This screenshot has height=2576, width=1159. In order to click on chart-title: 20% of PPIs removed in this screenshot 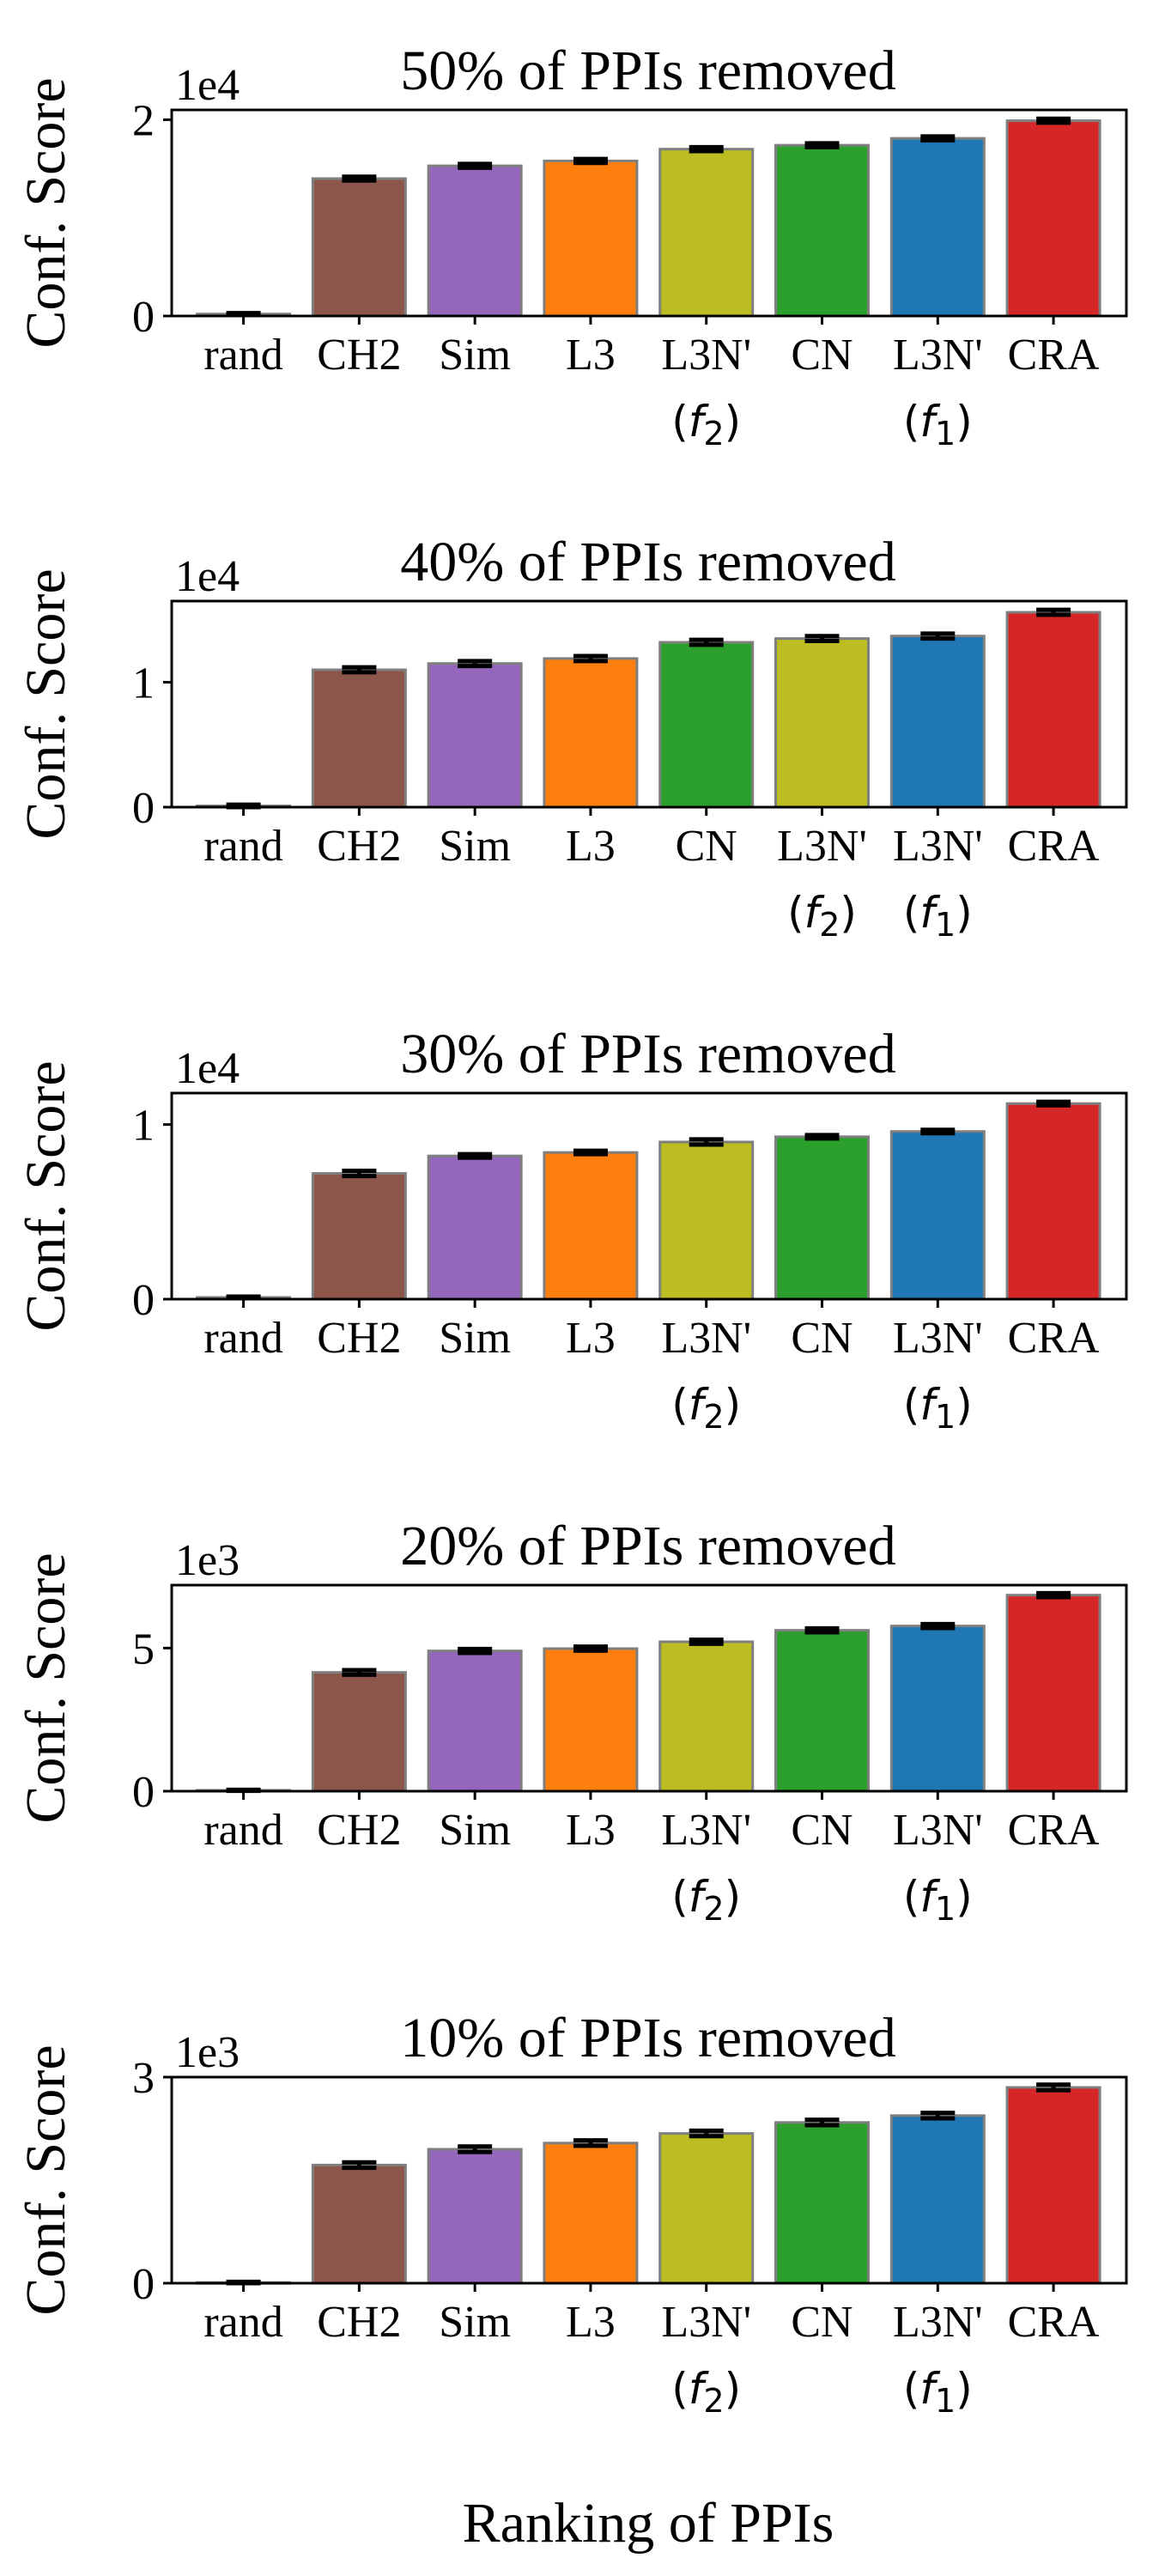, I will do `click(647, 1546)`.